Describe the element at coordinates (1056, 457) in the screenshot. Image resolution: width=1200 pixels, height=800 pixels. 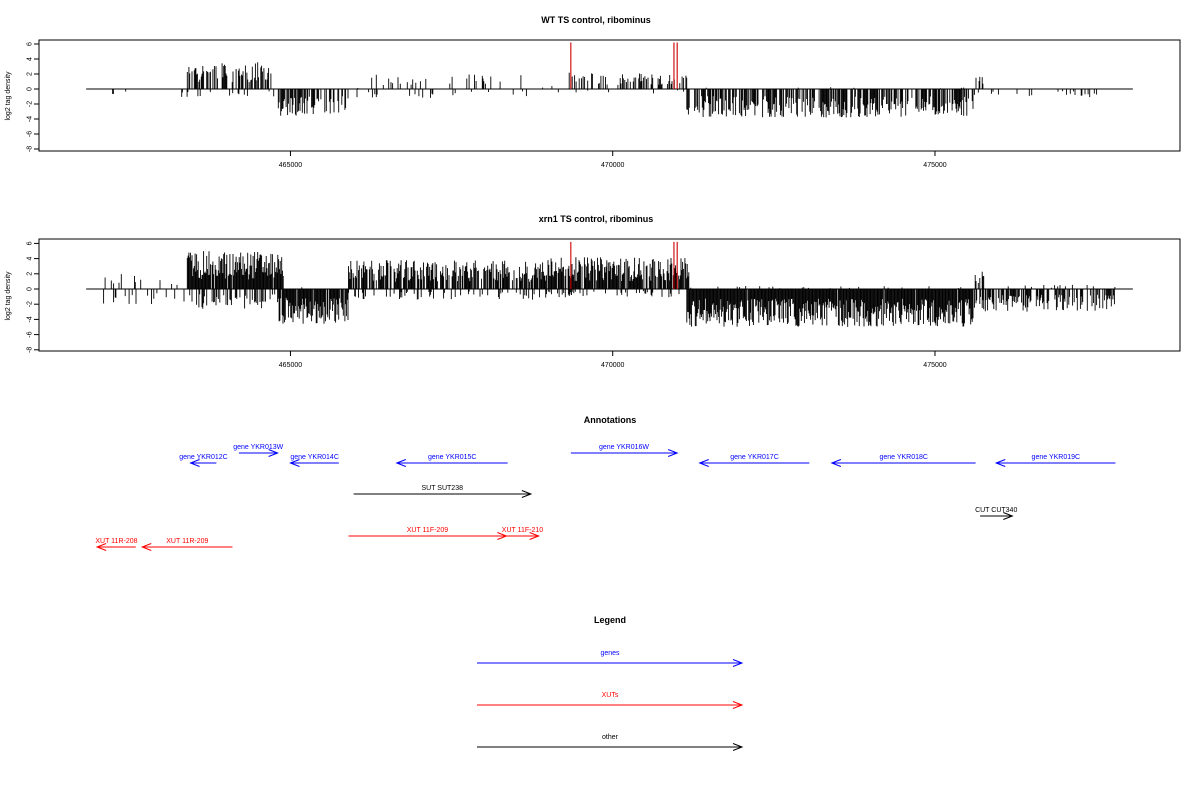
I see `feature-label: gene YKR019C` at that location.